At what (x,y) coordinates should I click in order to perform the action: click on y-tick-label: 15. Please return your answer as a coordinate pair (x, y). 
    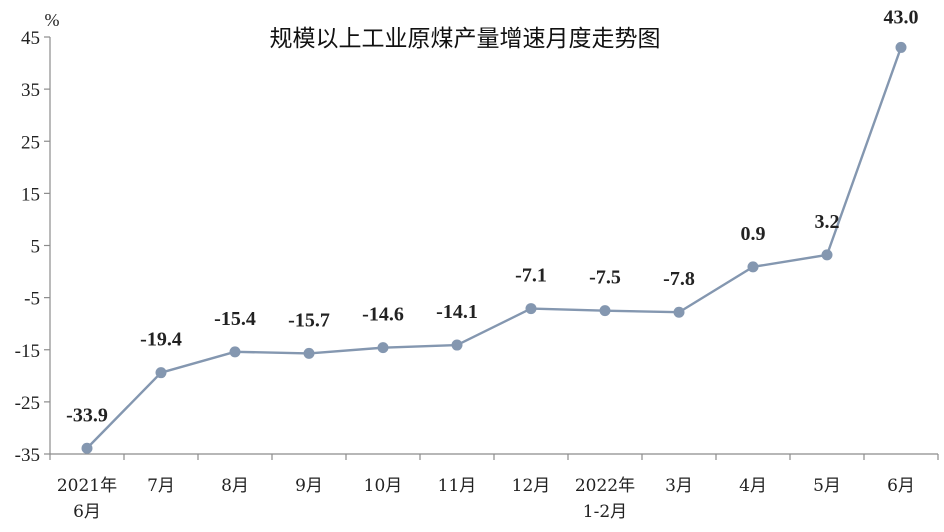
    Looking at the image, I should click on (30, 194).